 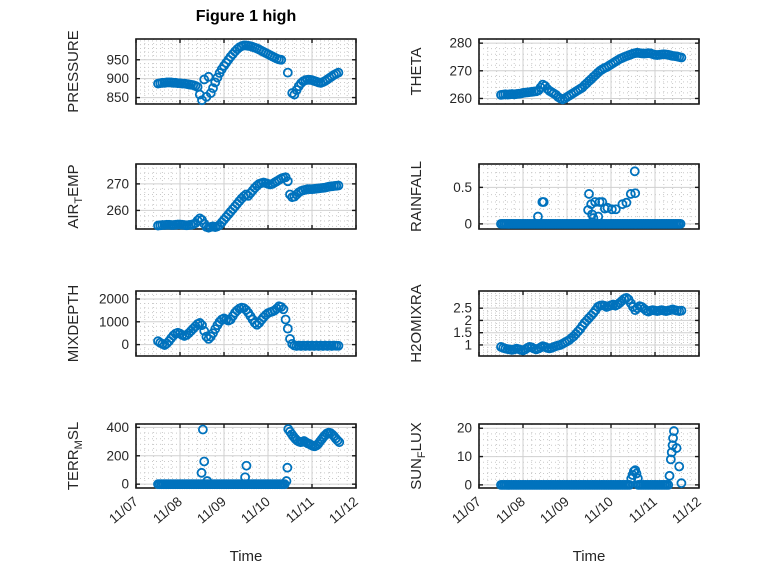 What do you see at coordinates (464, 456) in the screenshot?
I see `y-tick-label: 10` at bounding box center [464, 456].